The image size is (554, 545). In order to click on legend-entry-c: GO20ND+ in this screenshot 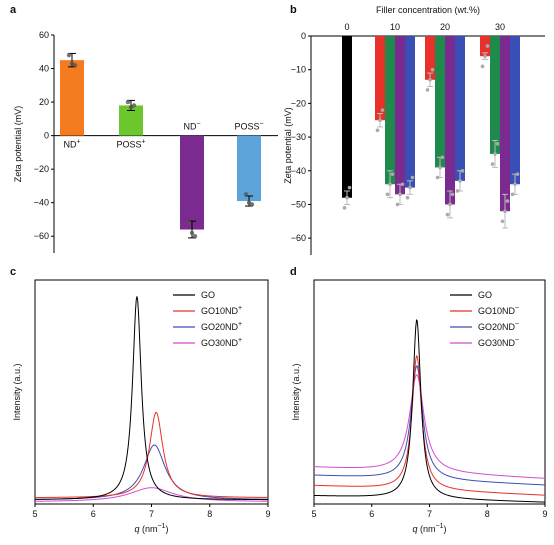, I will do `click(221, 326)`.